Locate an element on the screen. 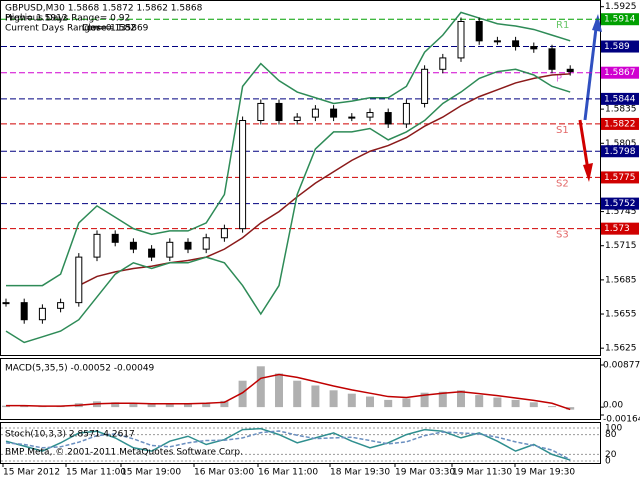  panel-title: MACD(5,35,5) -0.00052 -0.00049 is located at coordinates (80, 369).